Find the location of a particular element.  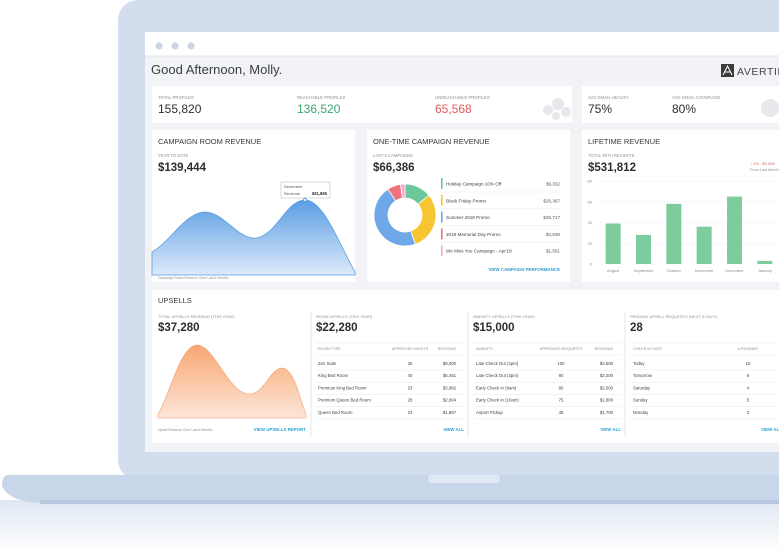

table-cell: $2,994 is located at coordinates (450, 400).